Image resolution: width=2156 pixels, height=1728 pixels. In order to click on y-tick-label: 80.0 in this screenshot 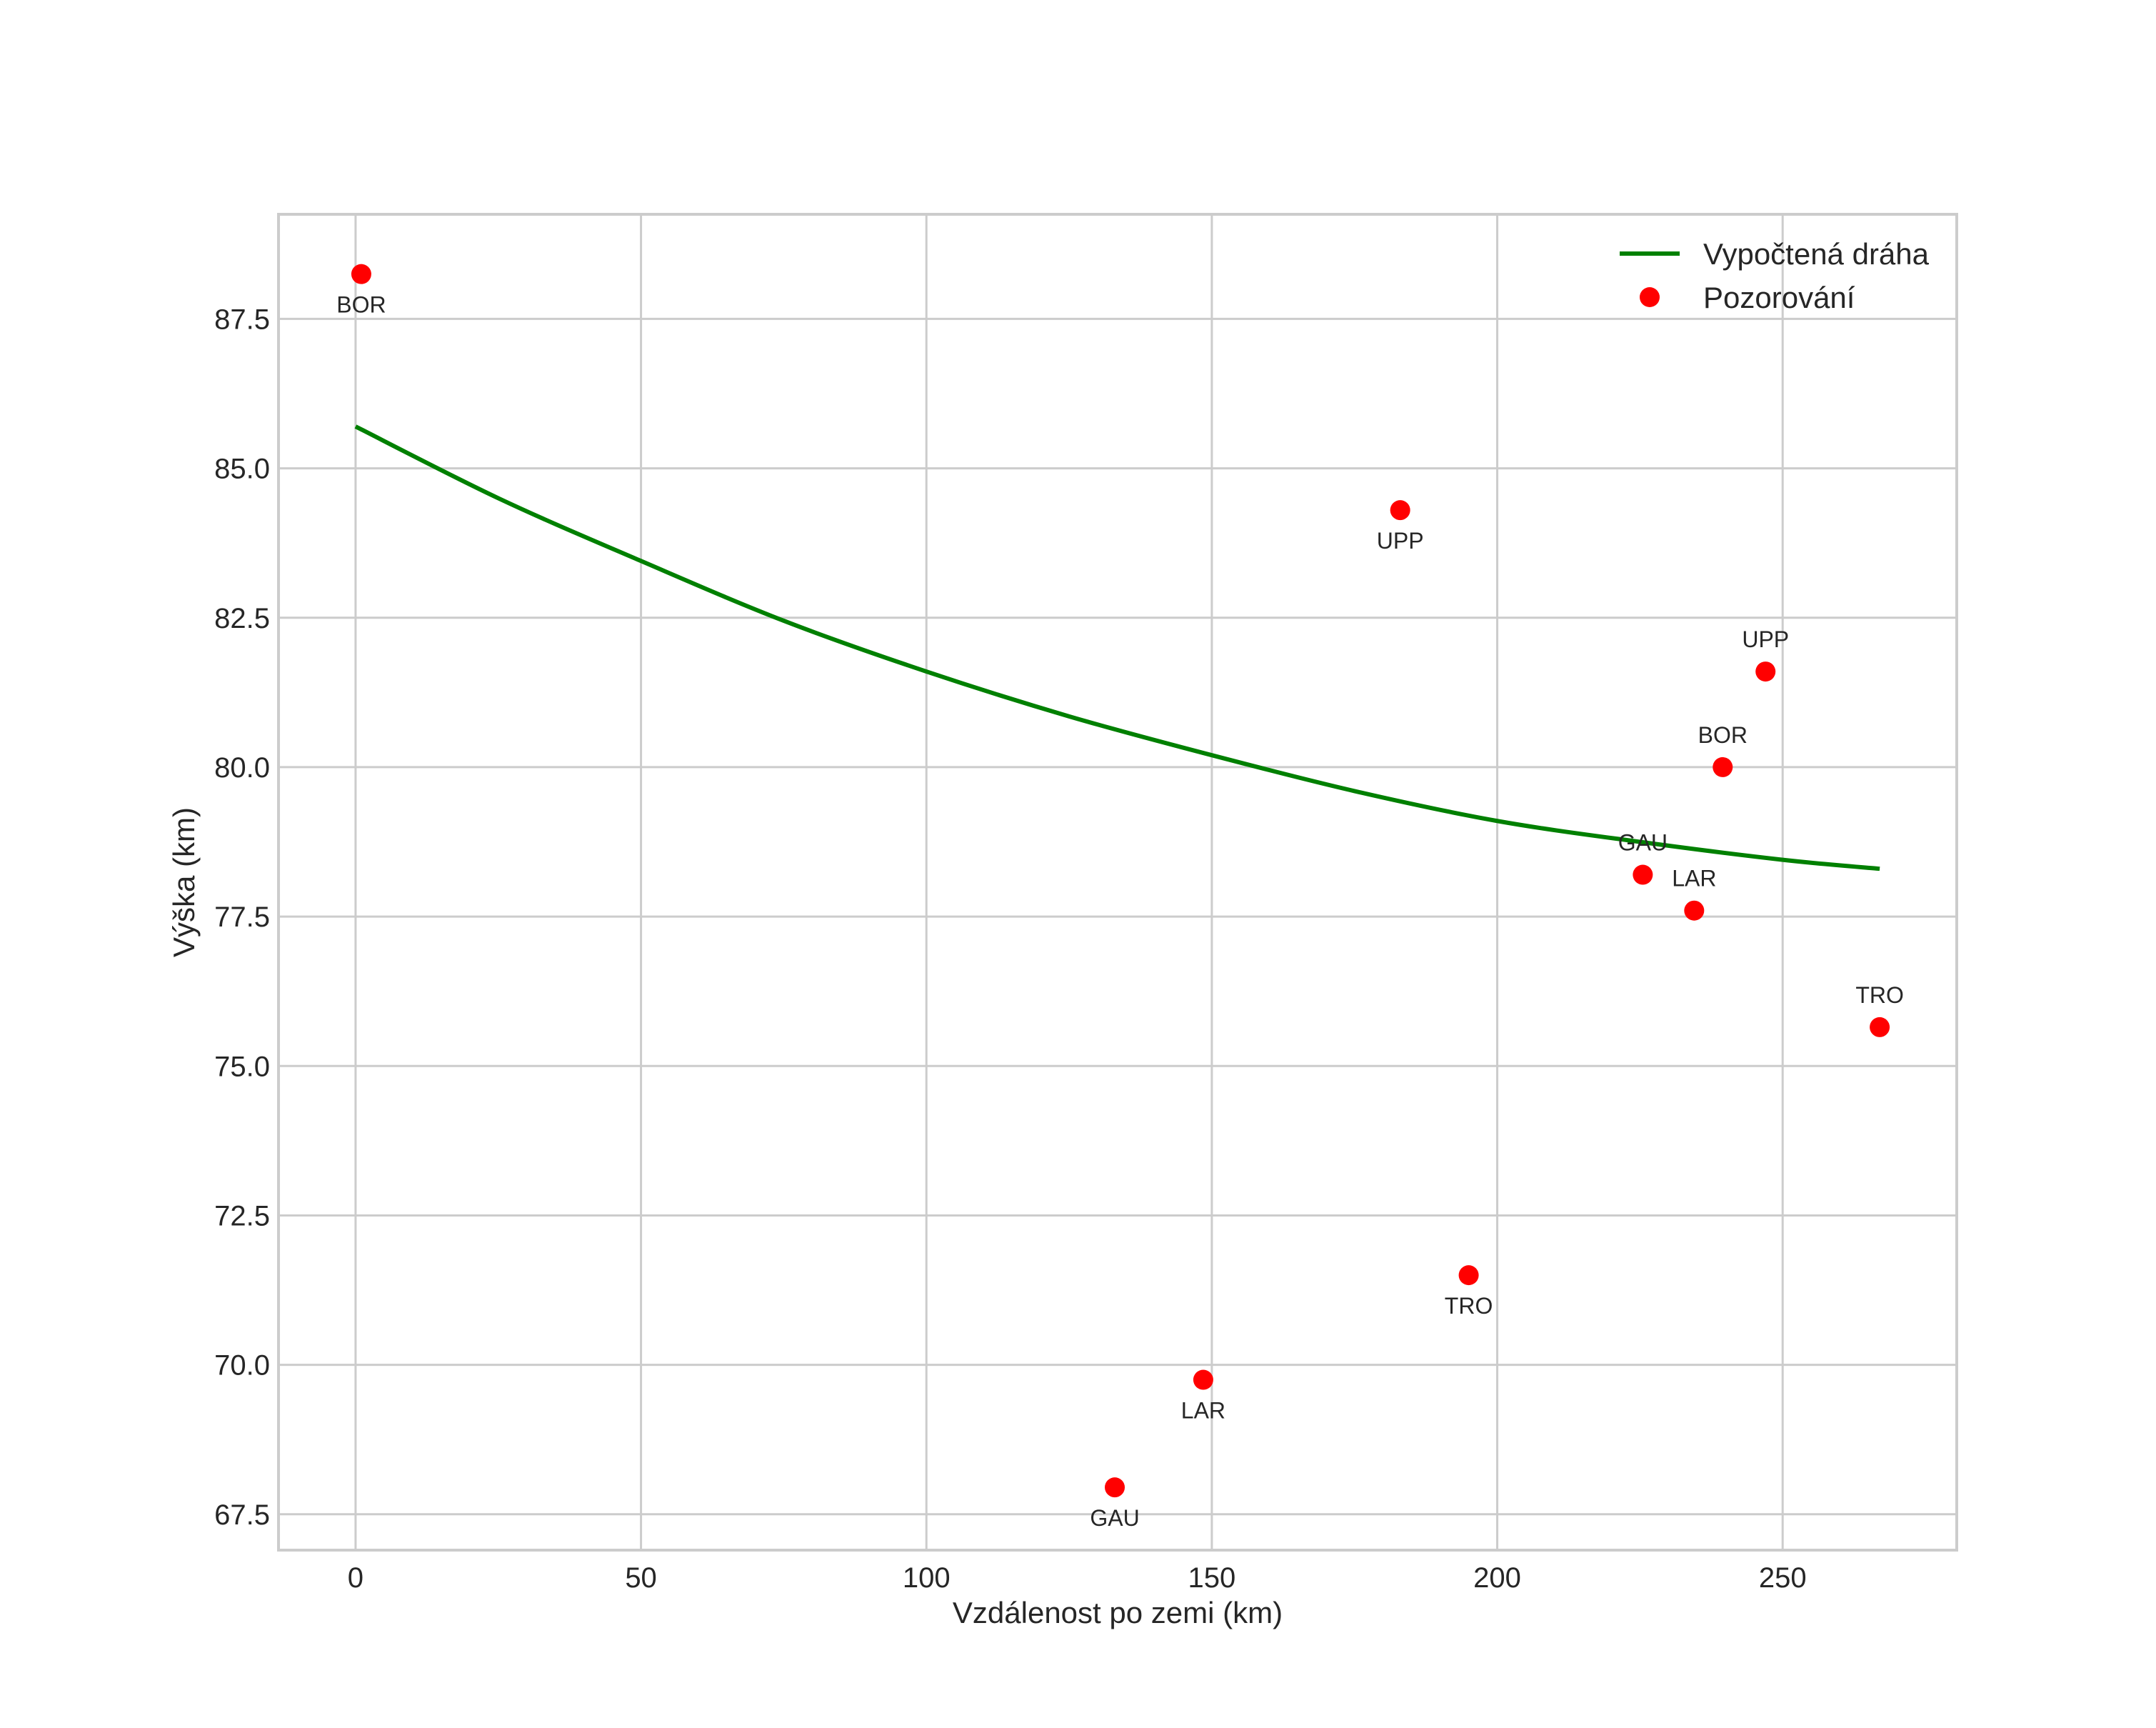, I will do `click(242, 768)`.